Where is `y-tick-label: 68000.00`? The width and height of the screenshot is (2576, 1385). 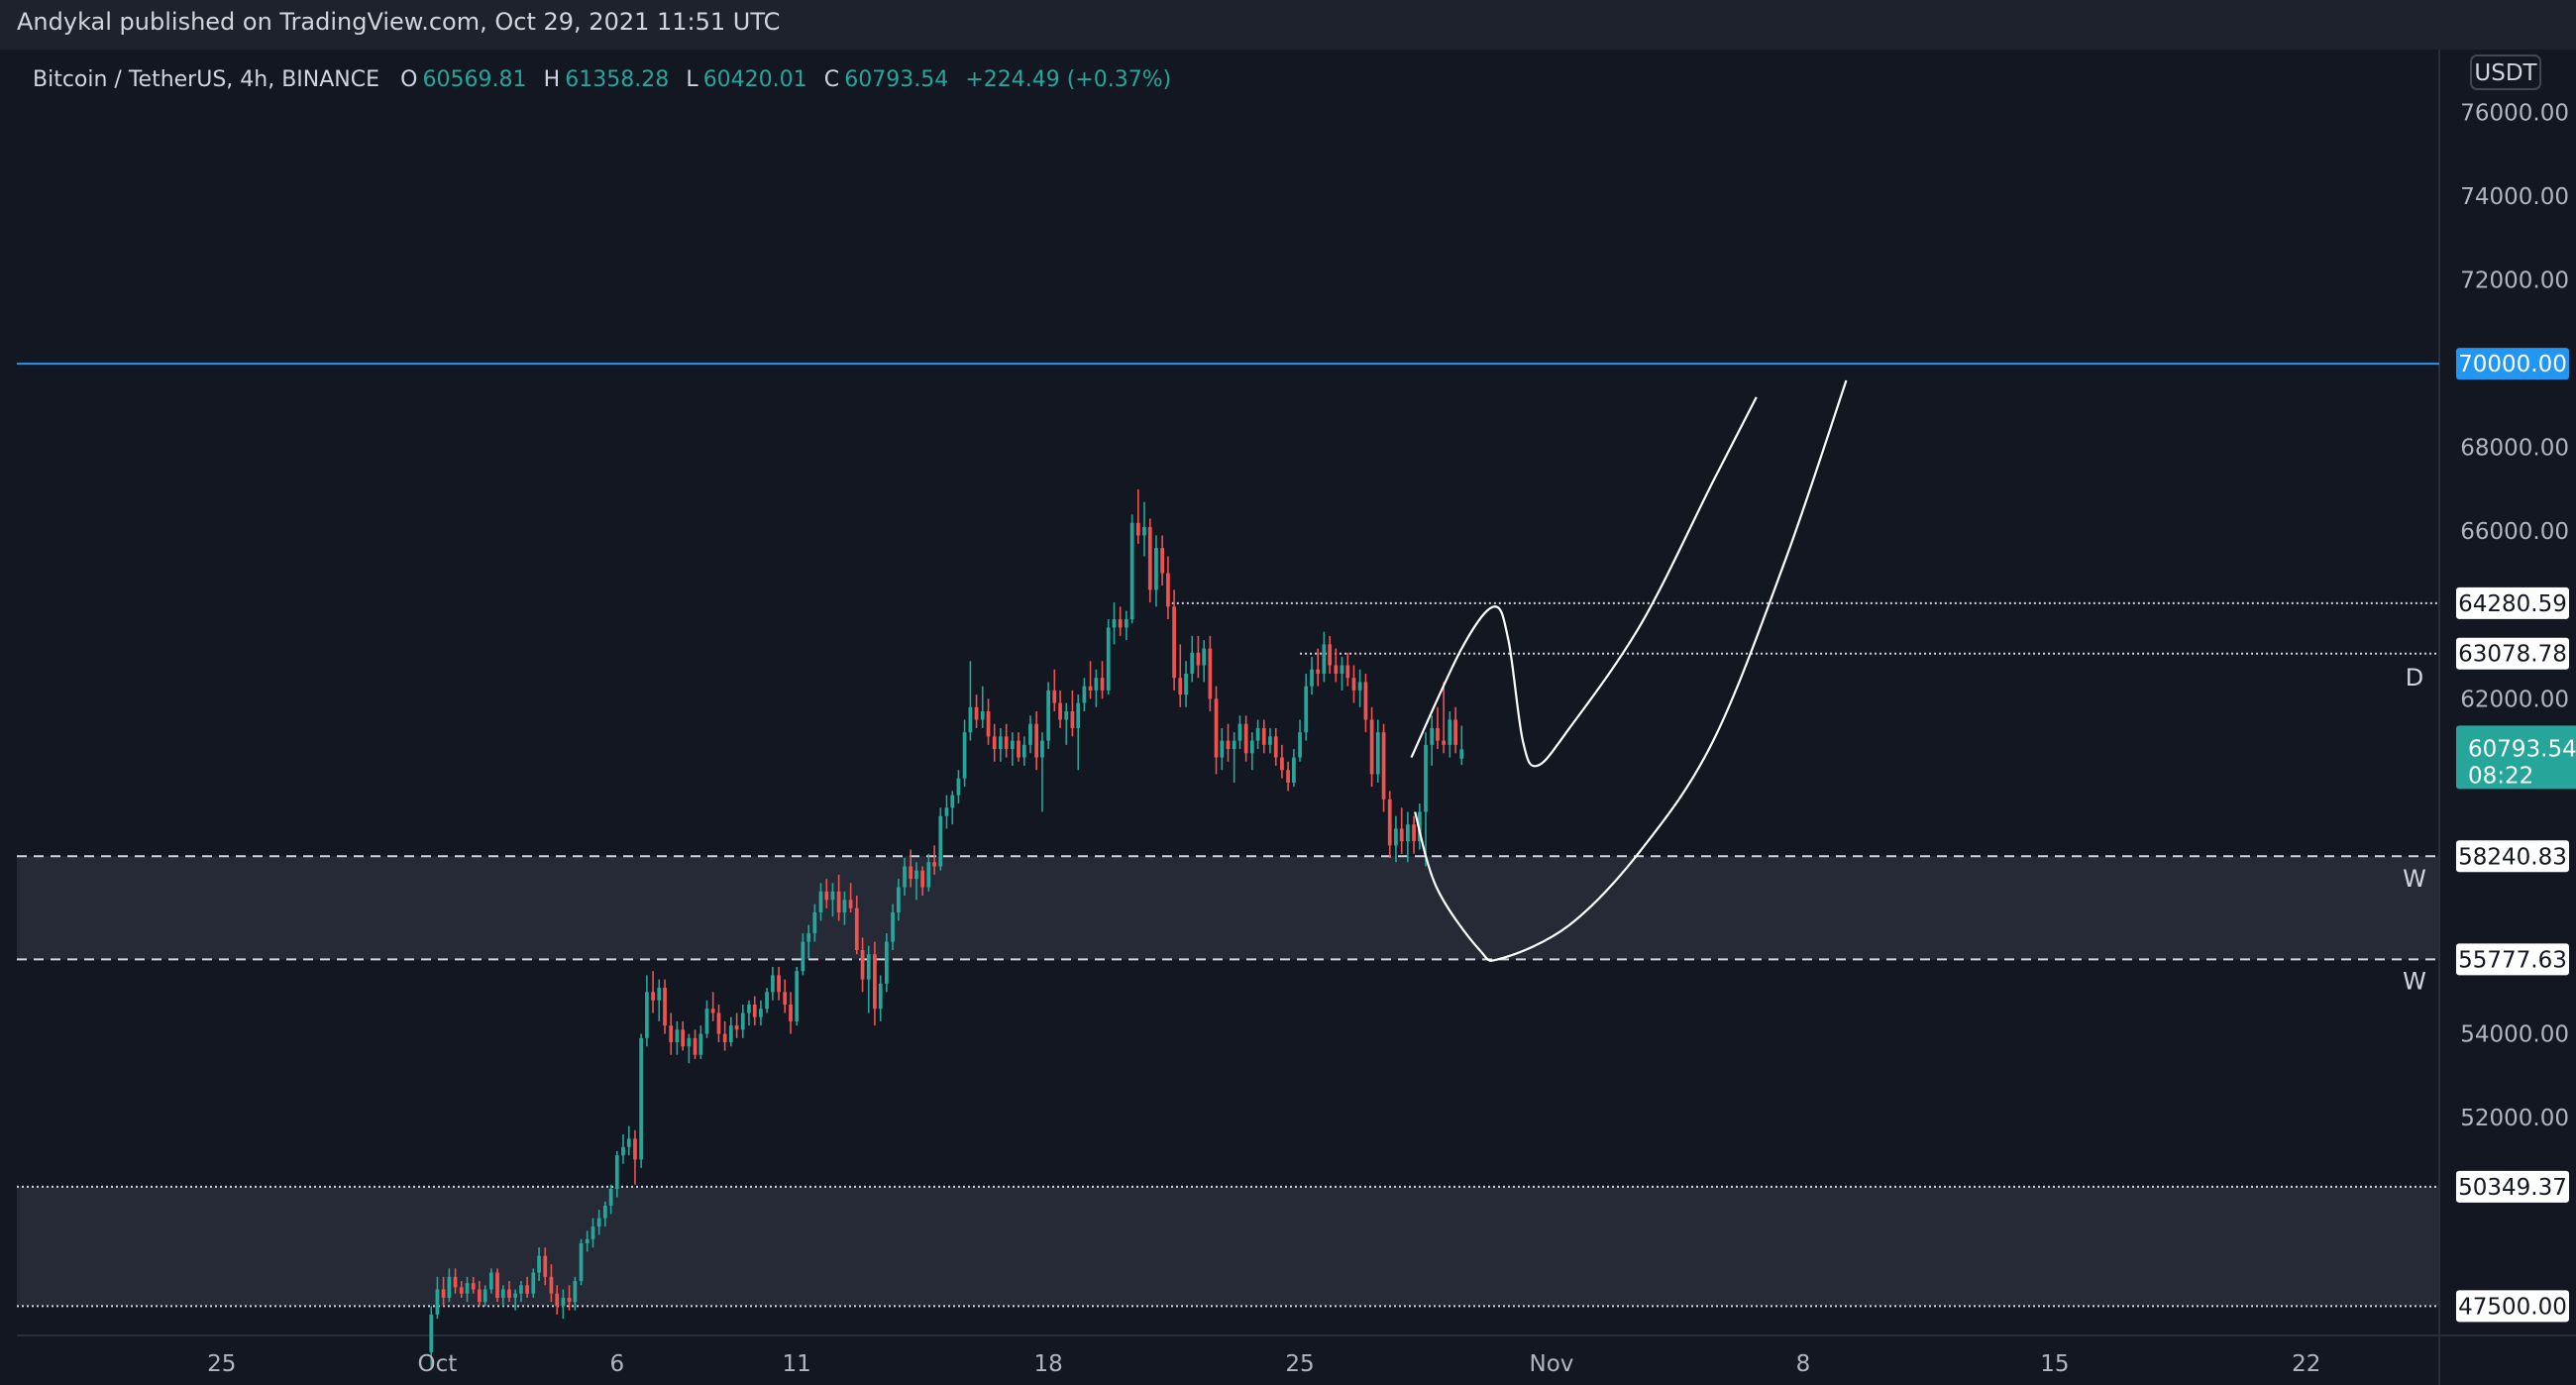 y-tick-label: 68000.00 is located at coordinates (2514, 449).